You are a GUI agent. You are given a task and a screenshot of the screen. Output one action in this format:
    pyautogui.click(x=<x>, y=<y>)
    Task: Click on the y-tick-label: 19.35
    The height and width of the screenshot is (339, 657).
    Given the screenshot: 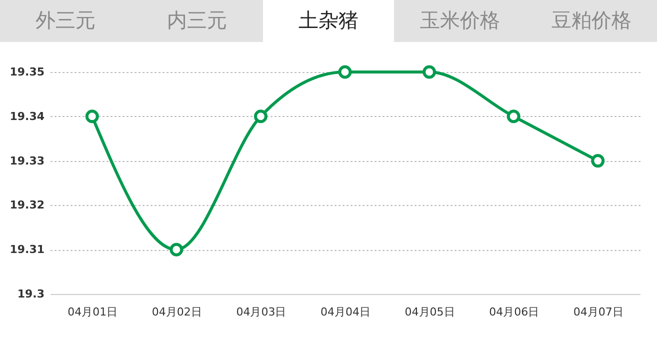 What is the action you would take?
    pyautogui.click(x=27, y=72)
    